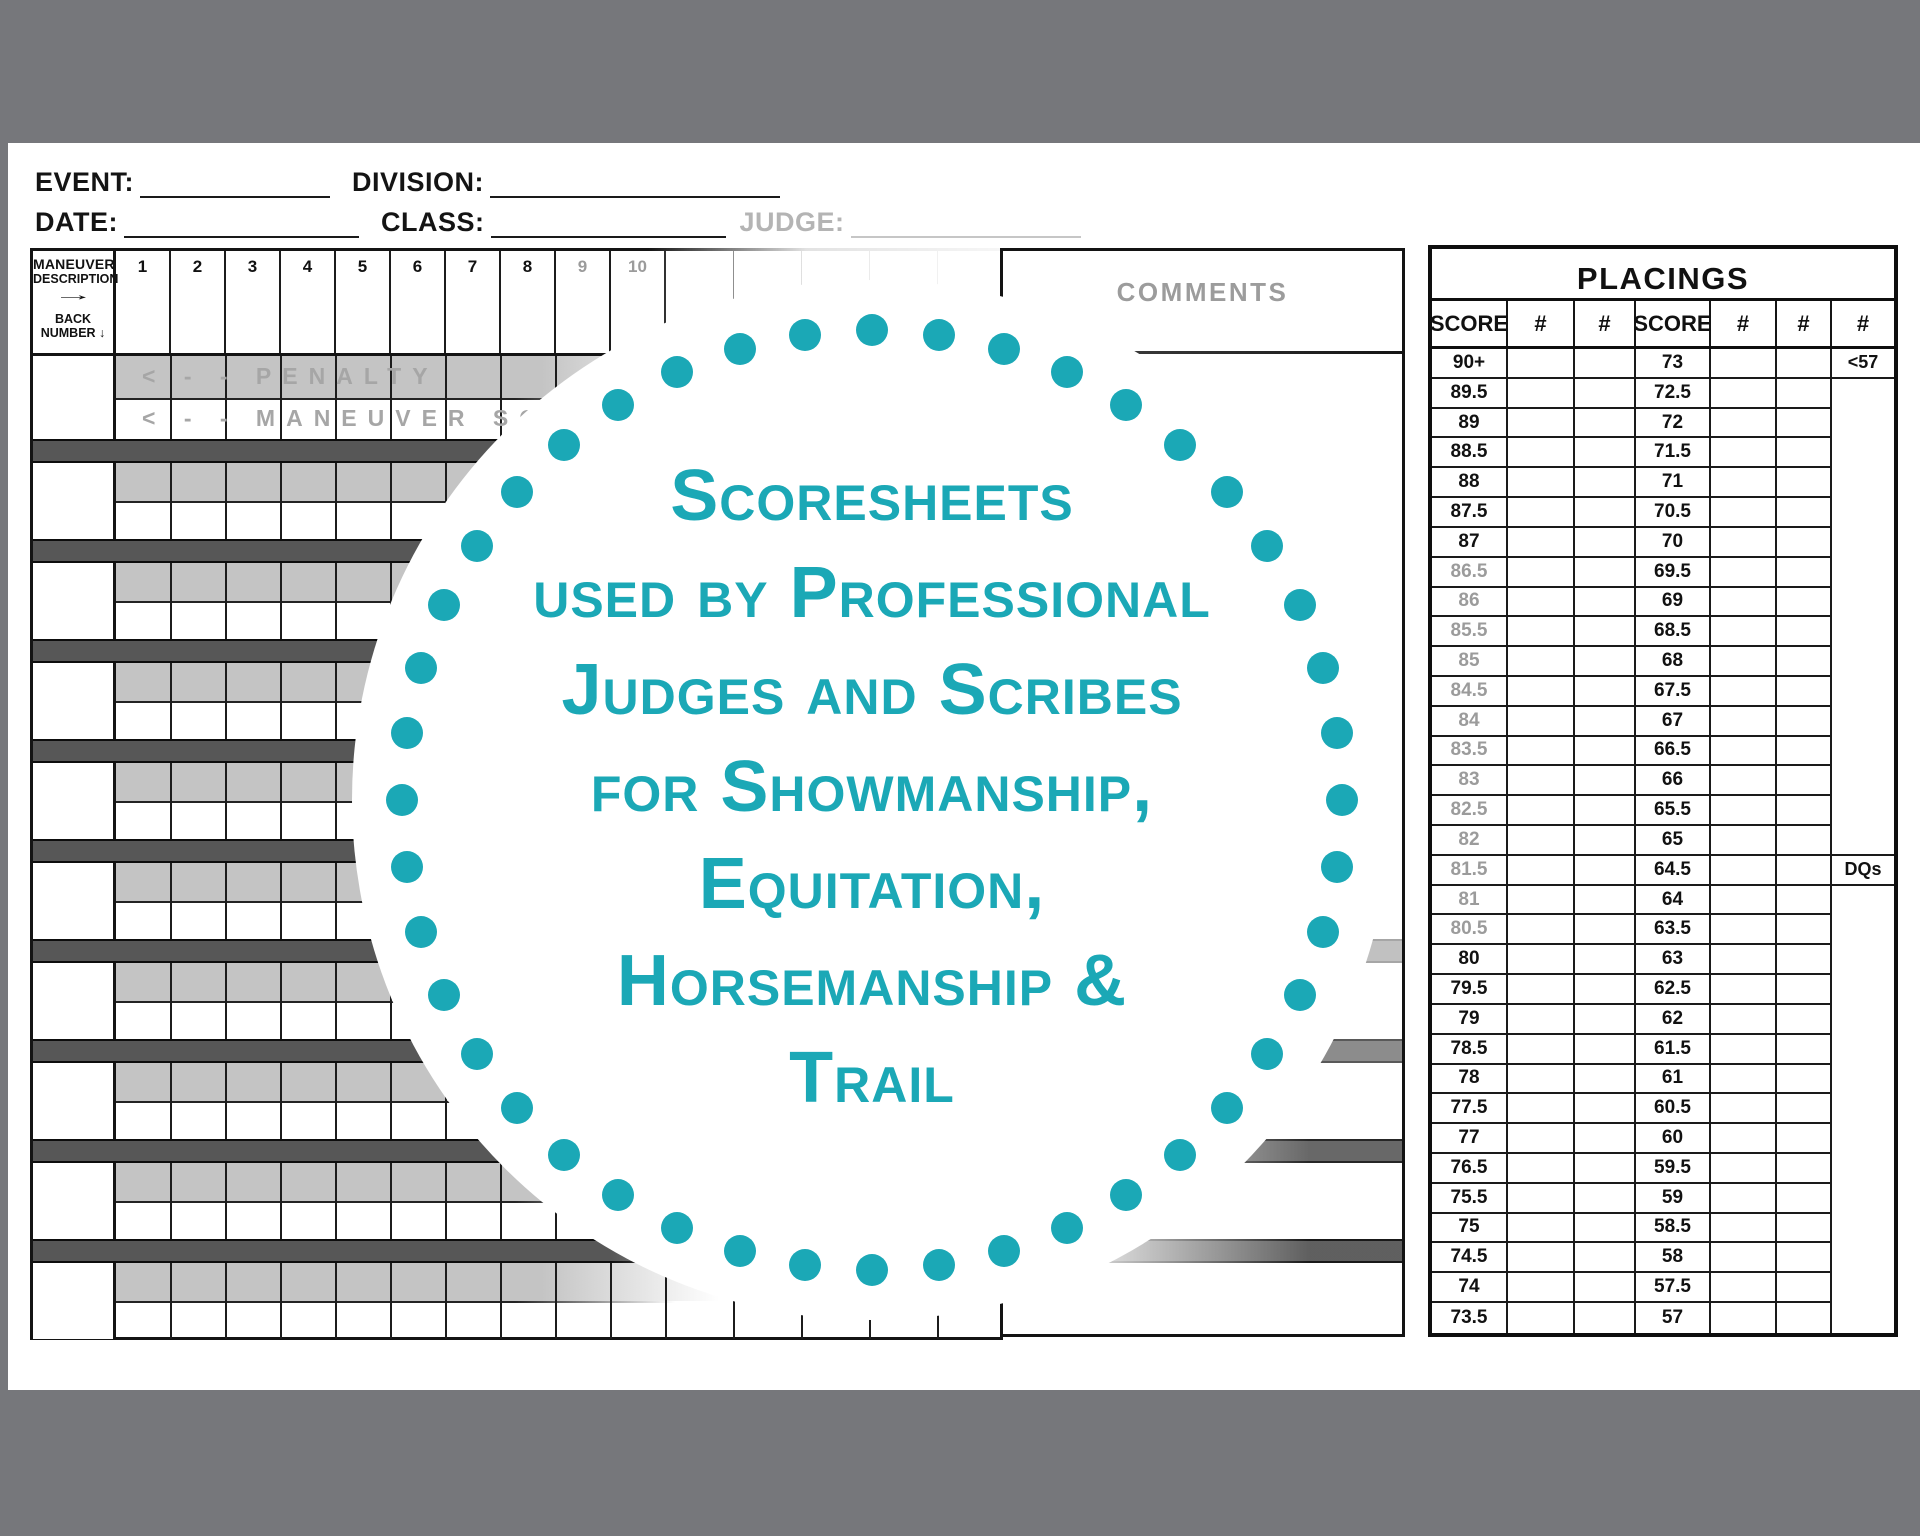 The width and height of the screenshot is (1920, 1536). I want to click on score-cell: 71, so click(1673, 483).